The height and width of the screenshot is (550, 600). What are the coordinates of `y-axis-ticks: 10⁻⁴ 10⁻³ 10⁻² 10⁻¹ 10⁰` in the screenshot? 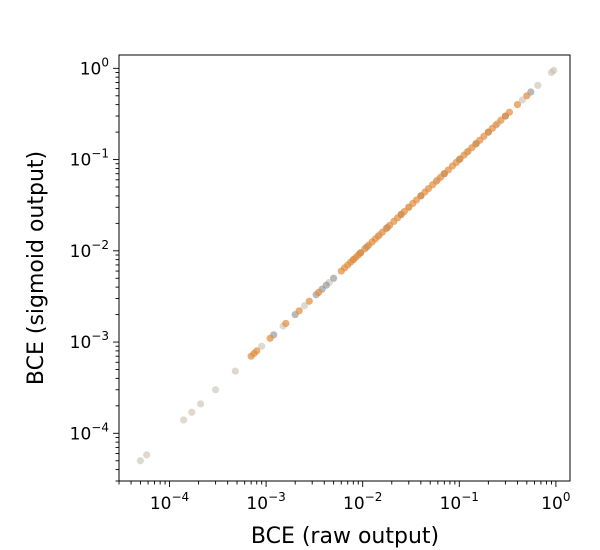 It's located at (94, 268).